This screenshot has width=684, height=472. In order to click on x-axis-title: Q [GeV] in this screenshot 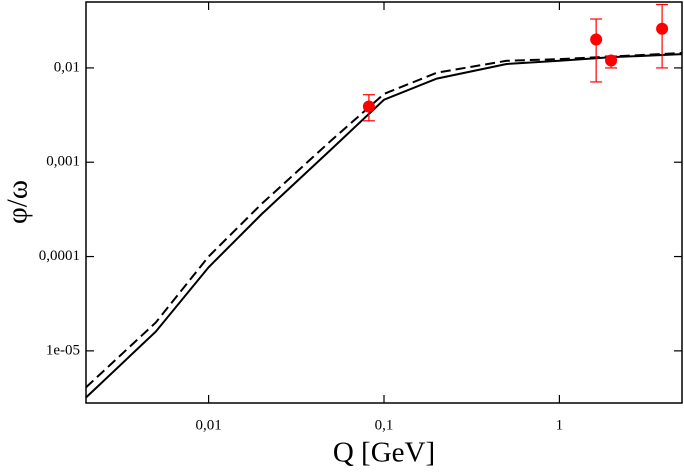, I will do `click(384, 453)`.